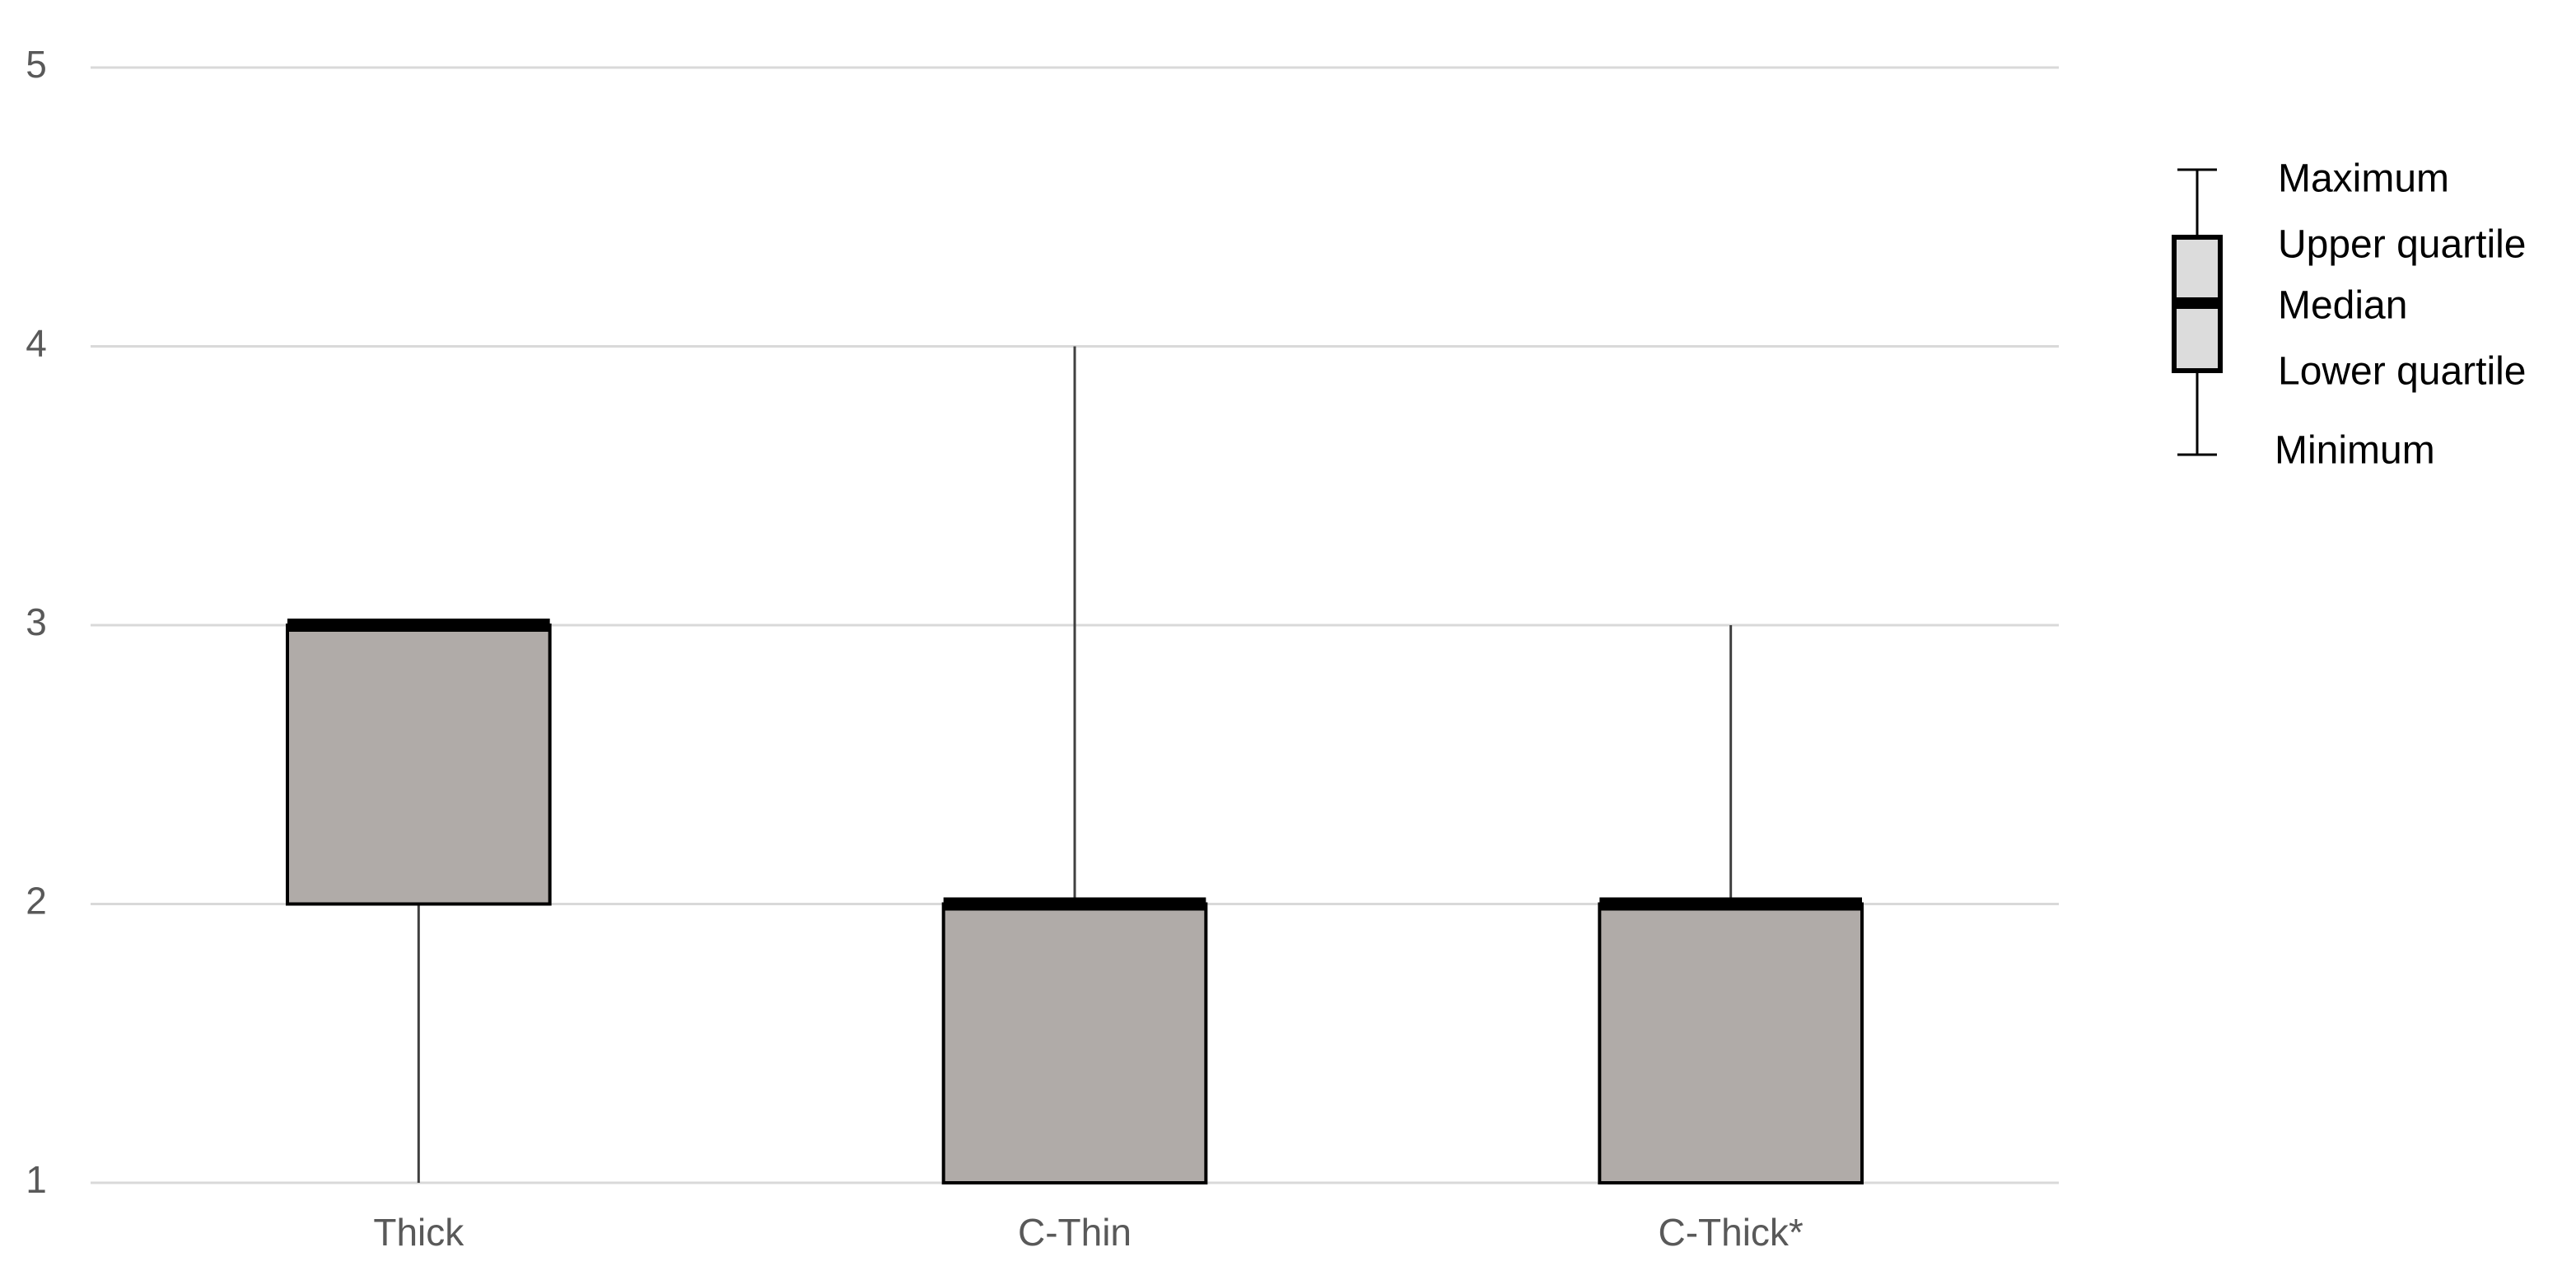 This screenshot has height=1280, width=2576. What do you see at coordinates (1730, 1232) in the screenshot?
I see `x-tick-label: C-Thick*` at bounding box center [1730, 1232].